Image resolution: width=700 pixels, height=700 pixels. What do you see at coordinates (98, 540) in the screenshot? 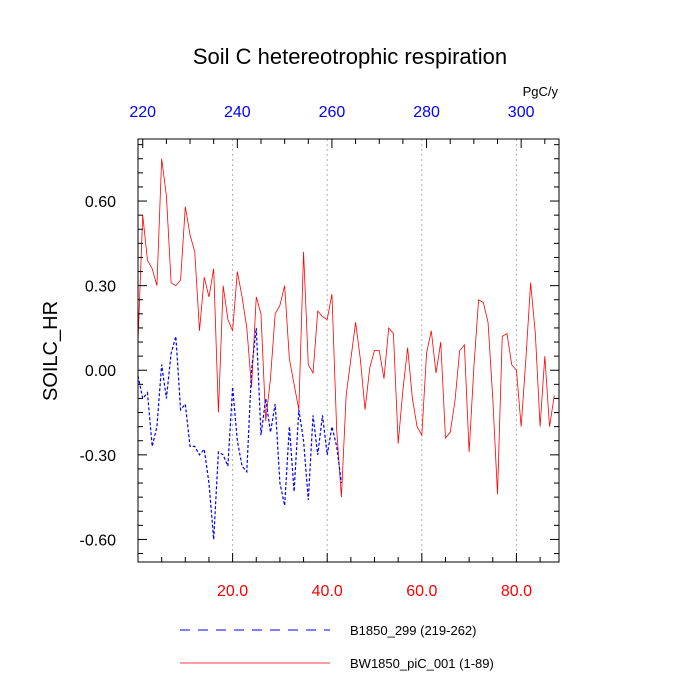
I see `y-tick-label: -0.60` at bounding box center [98, 540].